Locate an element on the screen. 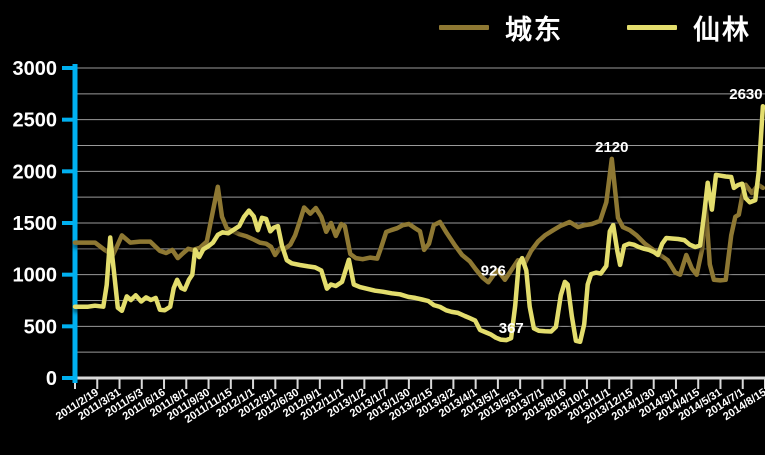 Image resolution: width=765 pixels, height=455 pixels. legend-item-chengdong: 城东 is located at coordinates (501, 27).